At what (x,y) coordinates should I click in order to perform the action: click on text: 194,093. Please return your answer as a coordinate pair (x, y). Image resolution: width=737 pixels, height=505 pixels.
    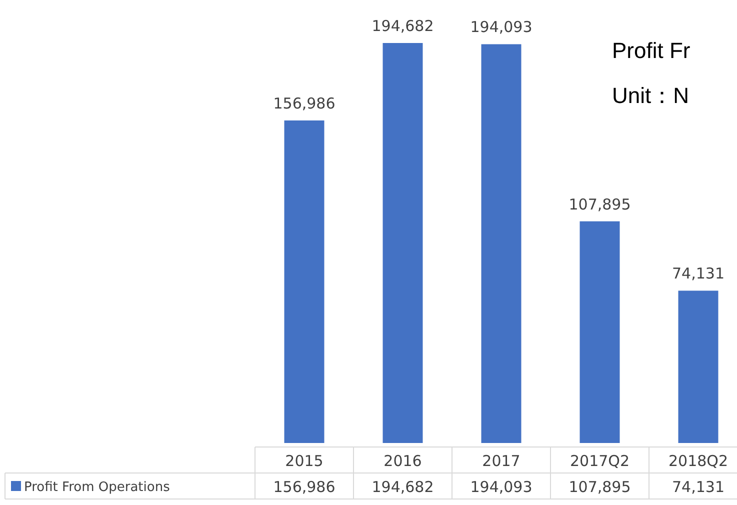
    Looking at the image, I should click on (501, 27).